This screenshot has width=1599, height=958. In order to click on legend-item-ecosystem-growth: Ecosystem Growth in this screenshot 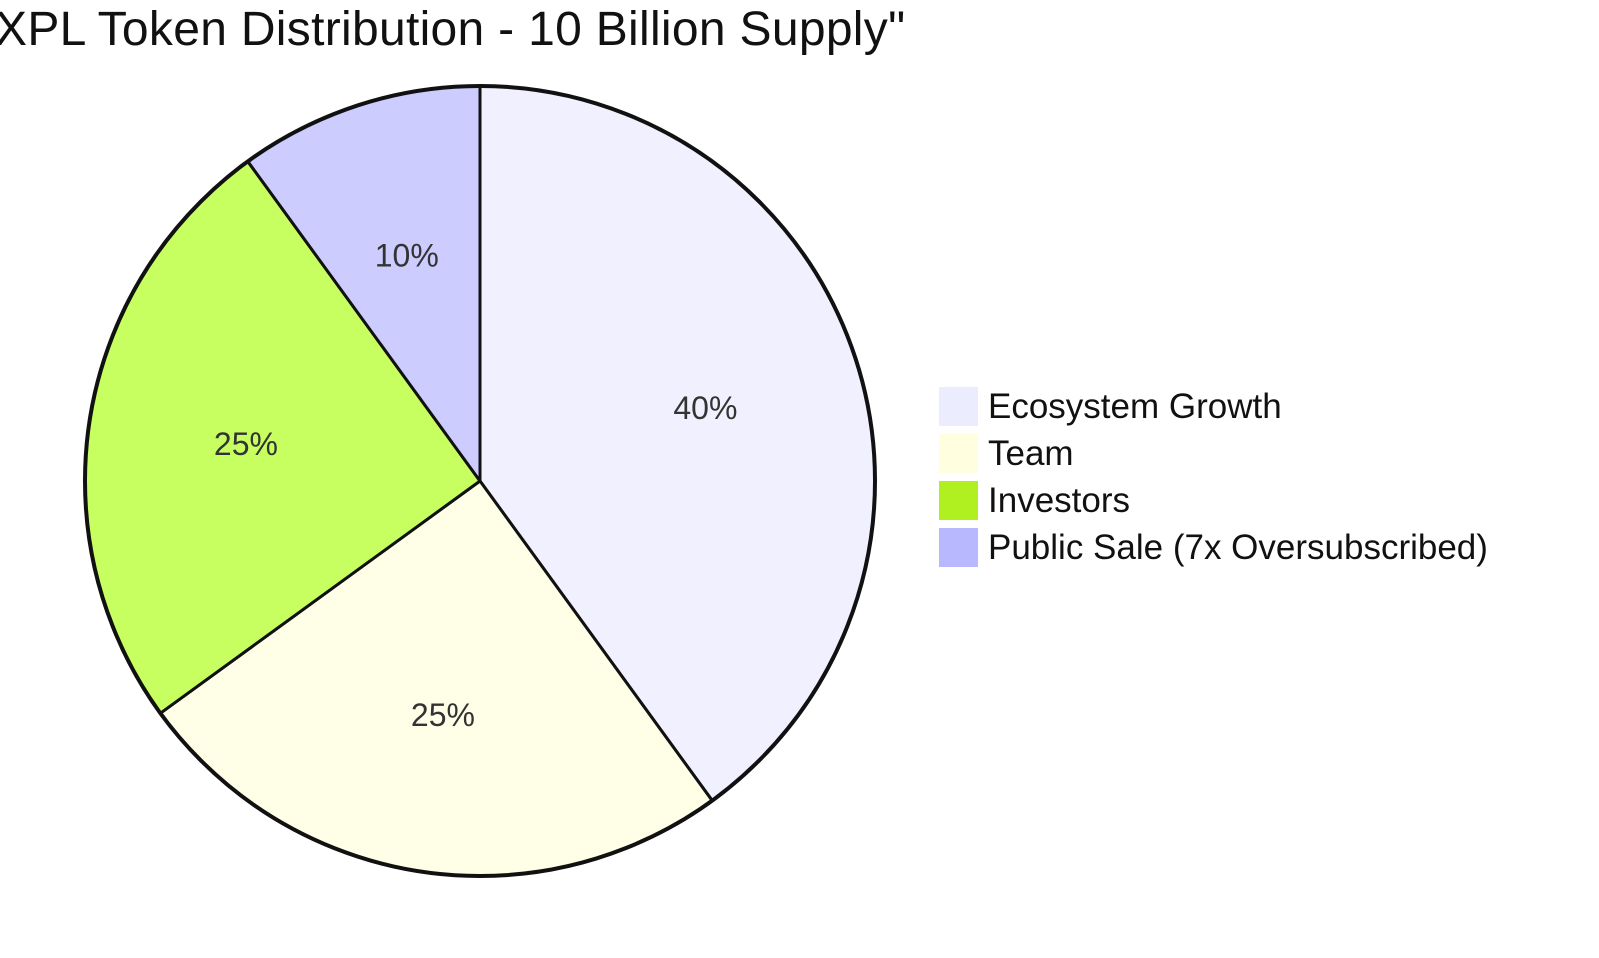, I will do `click(1213, 406)`.